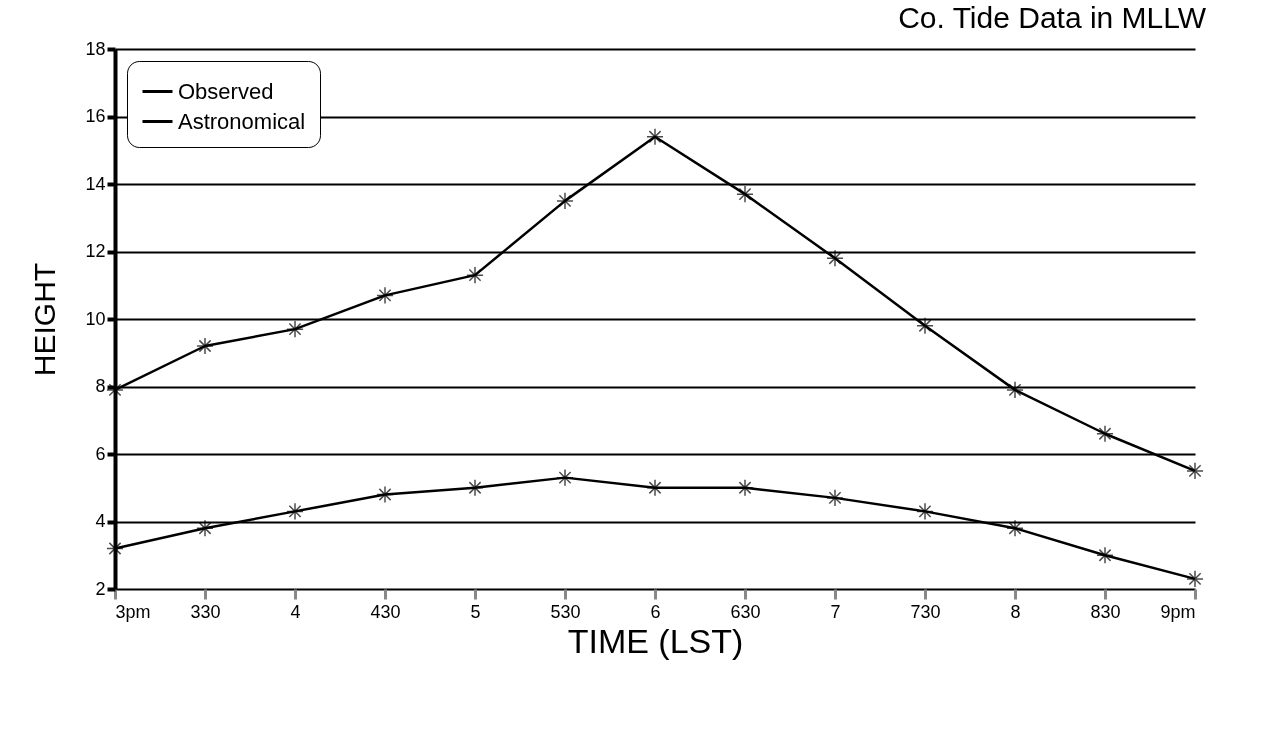  I want to click on x-tick-label: 9pm, so click(1178, 611).